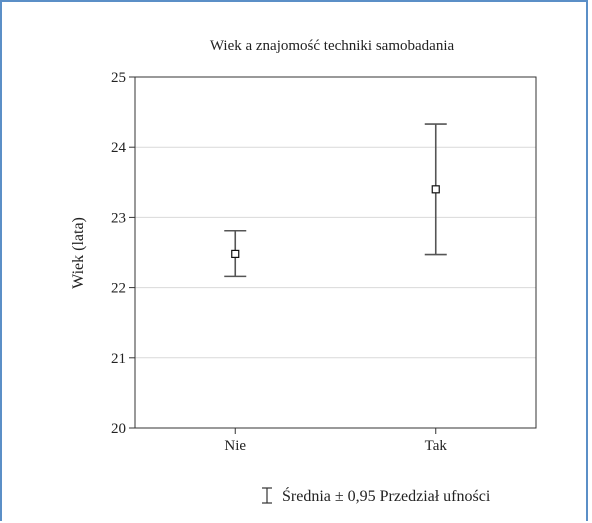  What do you see at coordinates (118, 359) in the screenshot?
I see `y-tick-label: 21` at bounding box center [118, 359].